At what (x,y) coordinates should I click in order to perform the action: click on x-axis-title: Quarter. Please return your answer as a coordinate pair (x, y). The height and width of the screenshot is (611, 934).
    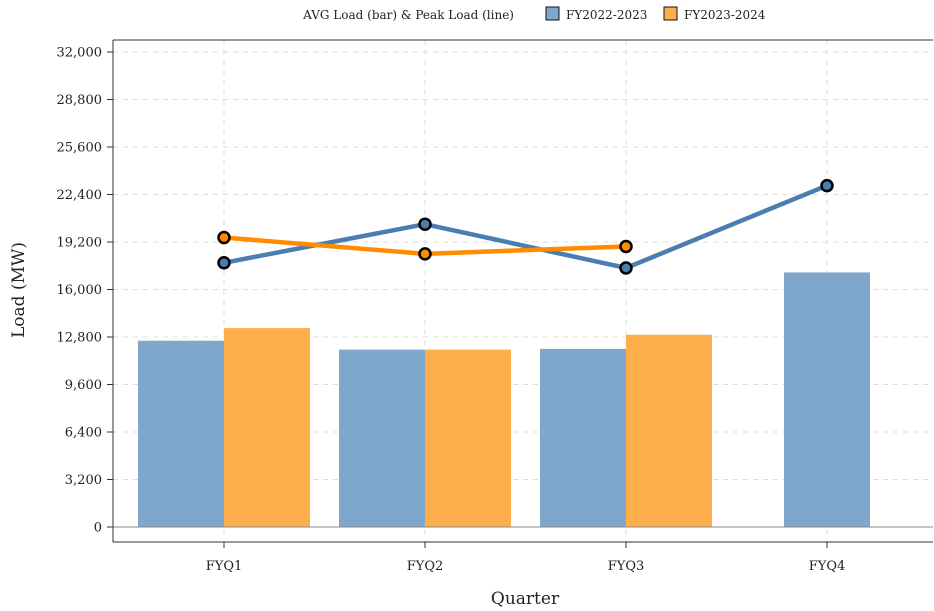
    Looking at the image, I should click on (525, 599).